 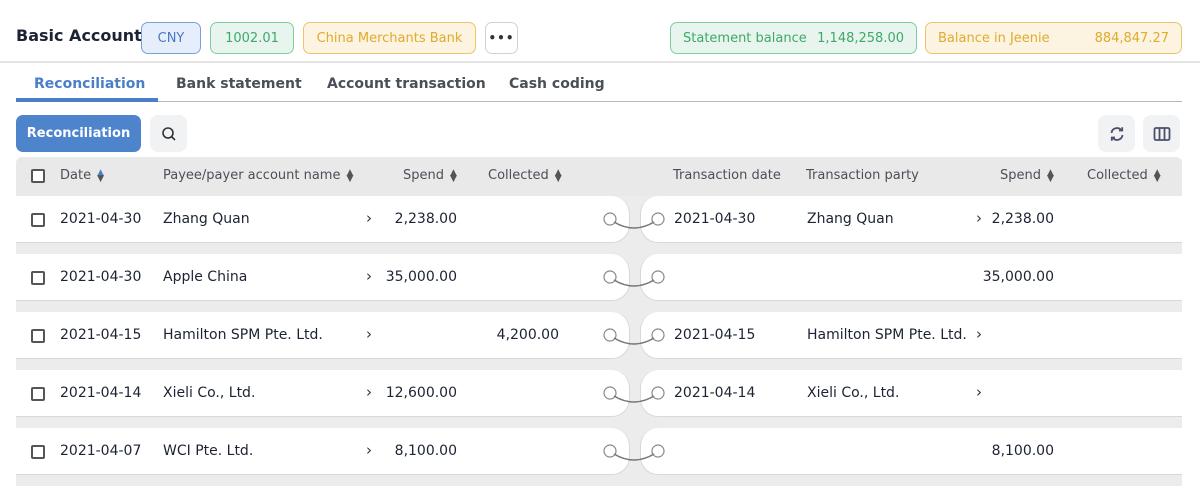 What do you see at coordinates (850, 219) in the screenshot?
I see `row-transaction-party: Zhang Quan` at bounding box center [850, 219].